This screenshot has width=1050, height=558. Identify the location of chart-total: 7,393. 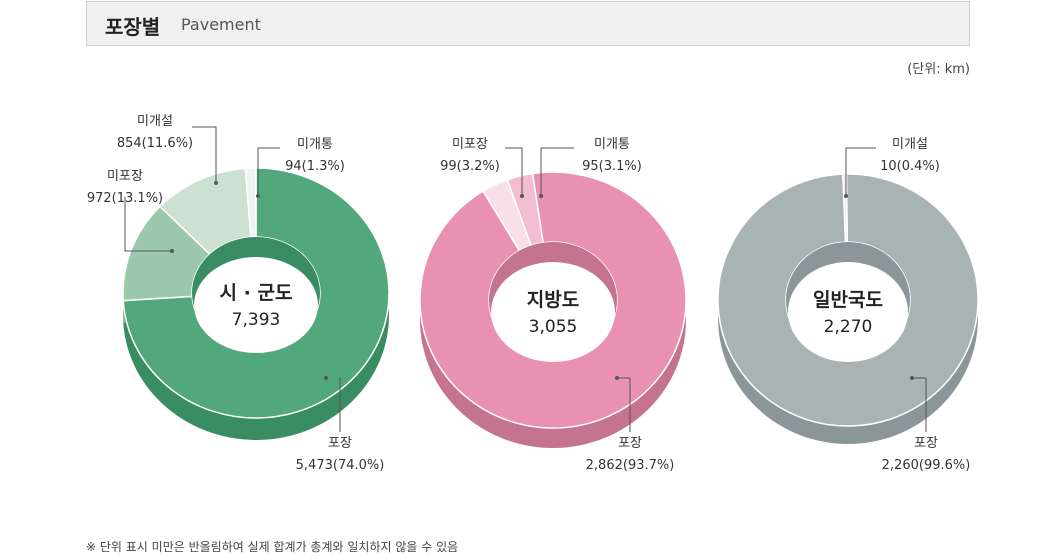
(256, 320).